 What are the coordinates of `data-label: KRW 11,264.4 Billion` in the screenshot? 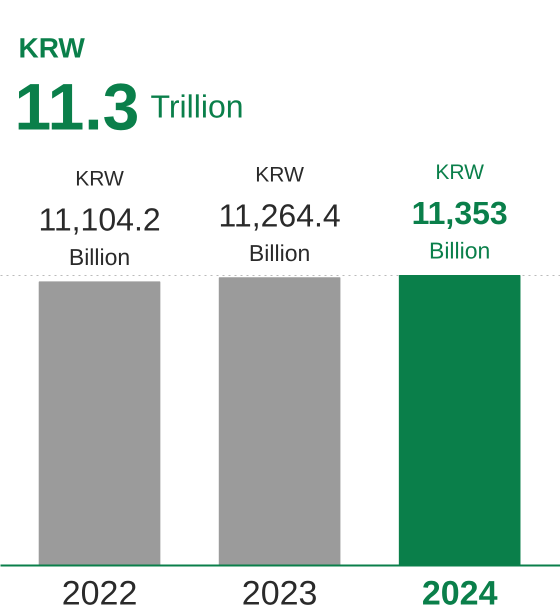 It's located at (279, 214).